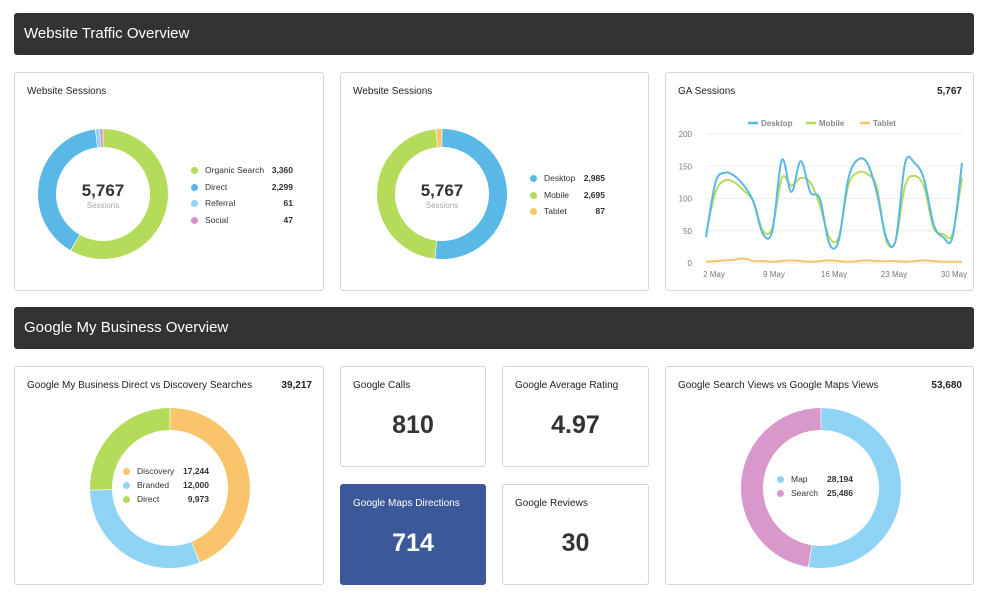 This screenshot has width=990, height=599. What do you see at coordinates (288, 203) in the screenshot?
I see `legend-value: 61` at bounding box center [288, 203].